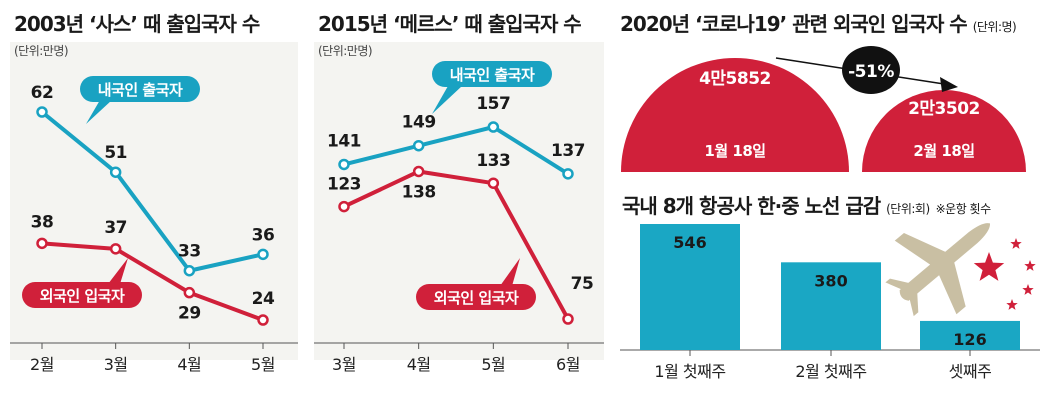  I want to click on title-mers: 2015년 ‘메르스’ 때 출입국자 수, so click(450, 24).